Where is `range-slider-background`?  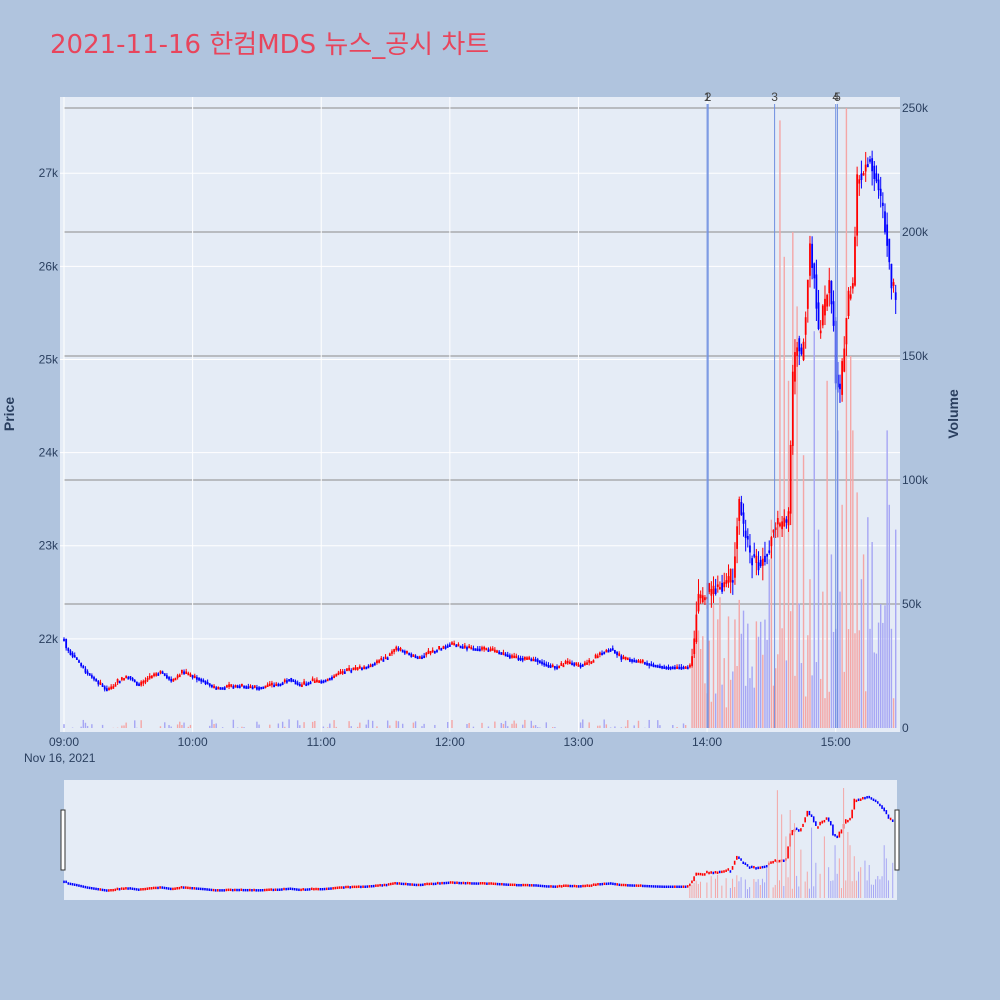
range-slider-background is located at coordinates (480, 840).